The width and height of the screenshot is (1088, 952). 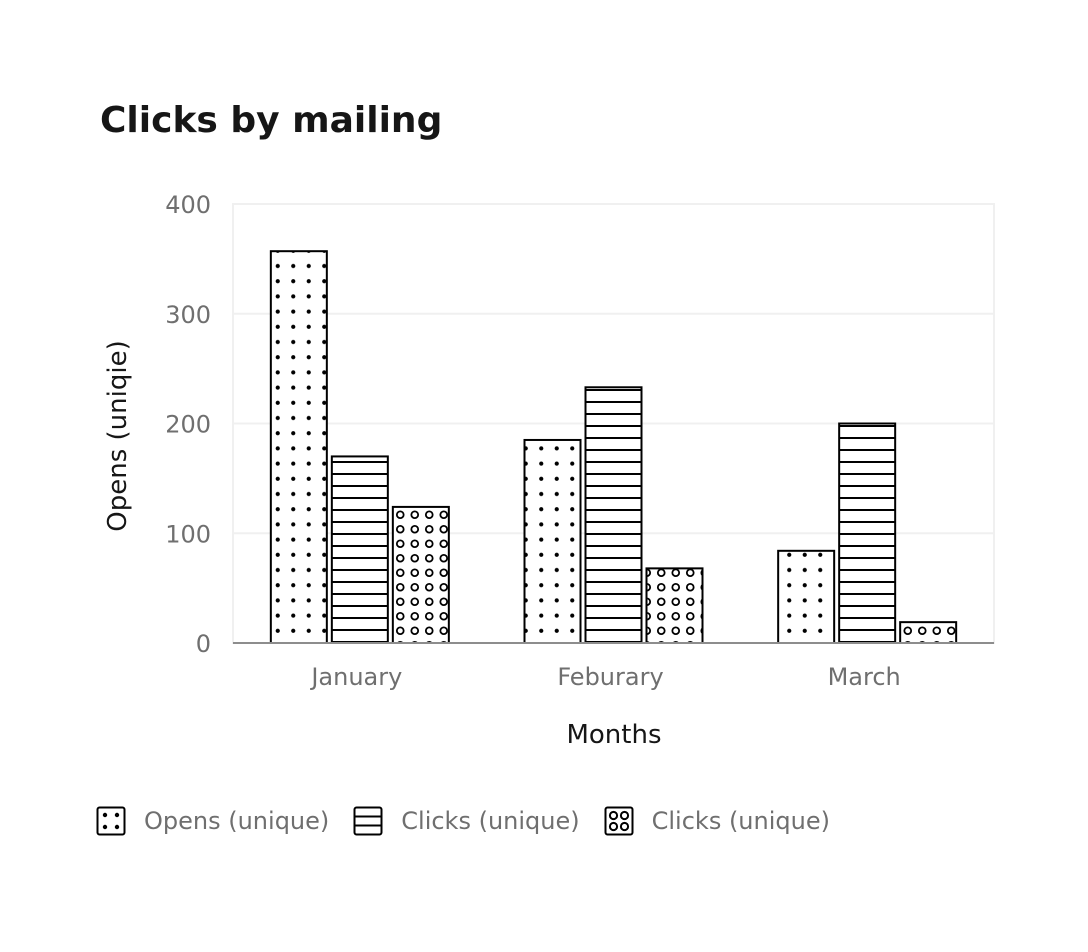 I want to click on y-tick-label: 400, so click(x=188, y=205).